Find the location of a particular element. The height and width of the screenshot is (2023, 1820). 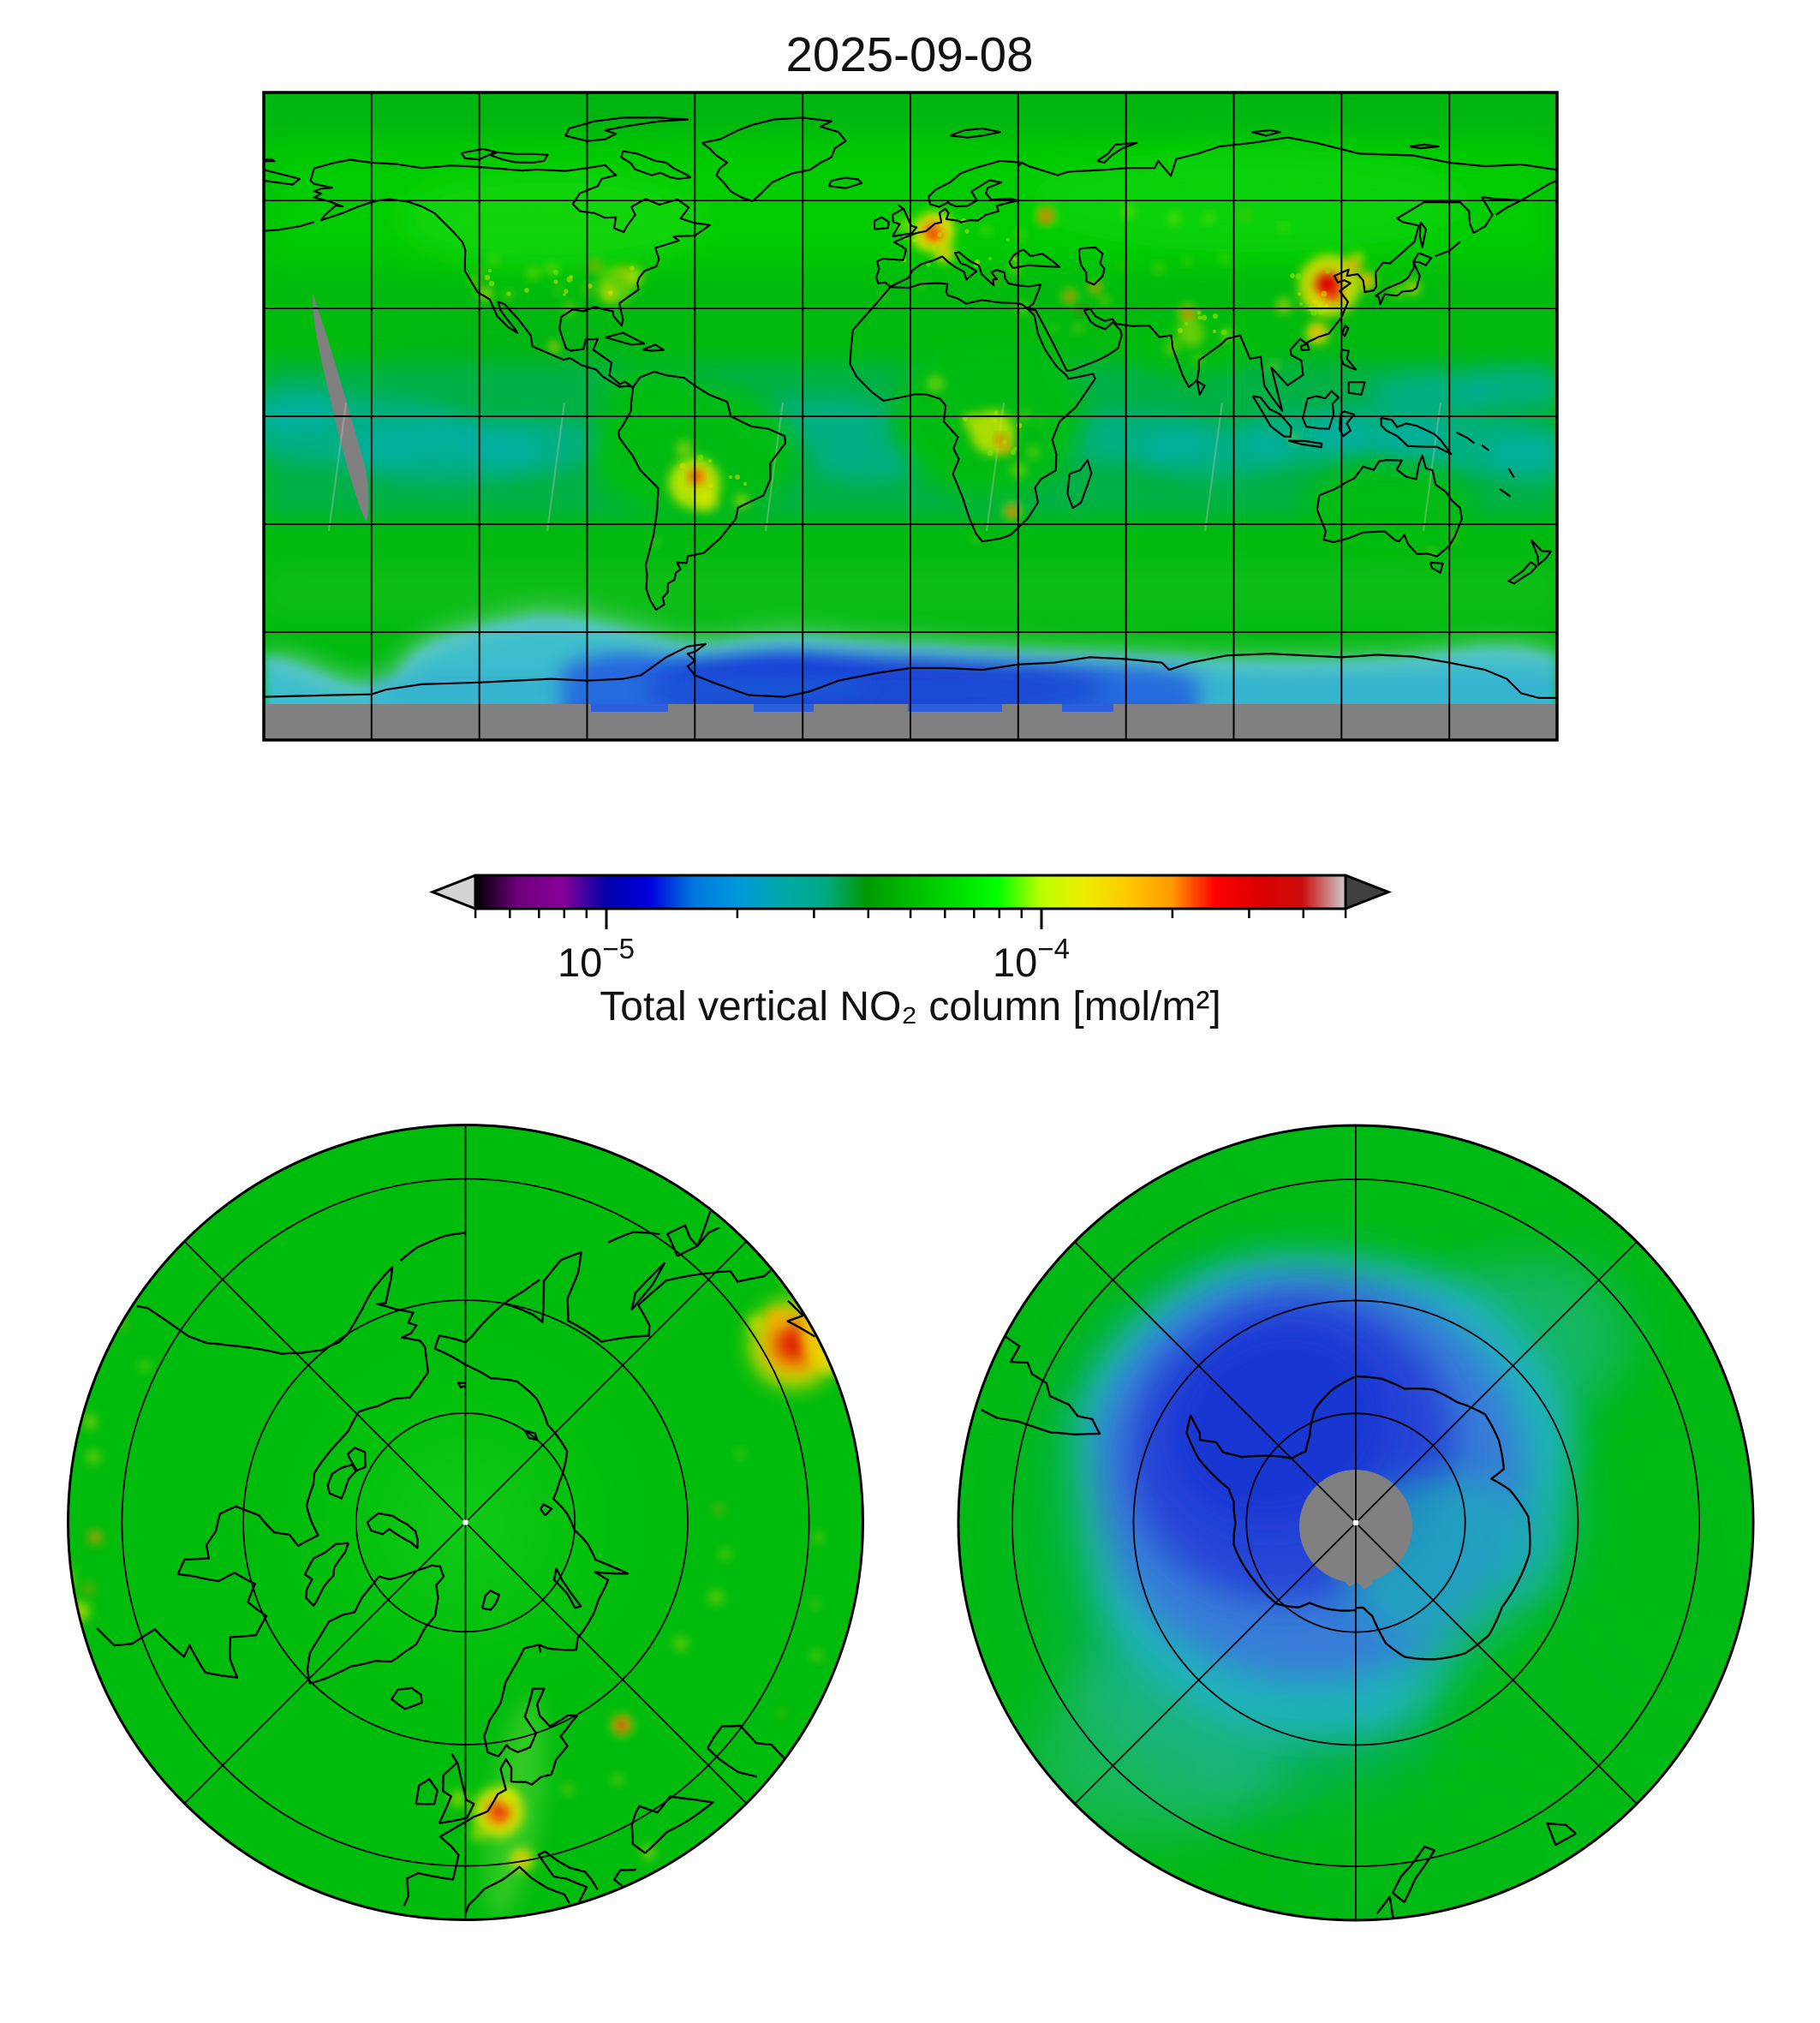

svg-text: 2025-09-08 is located at coordinates (909, 54).